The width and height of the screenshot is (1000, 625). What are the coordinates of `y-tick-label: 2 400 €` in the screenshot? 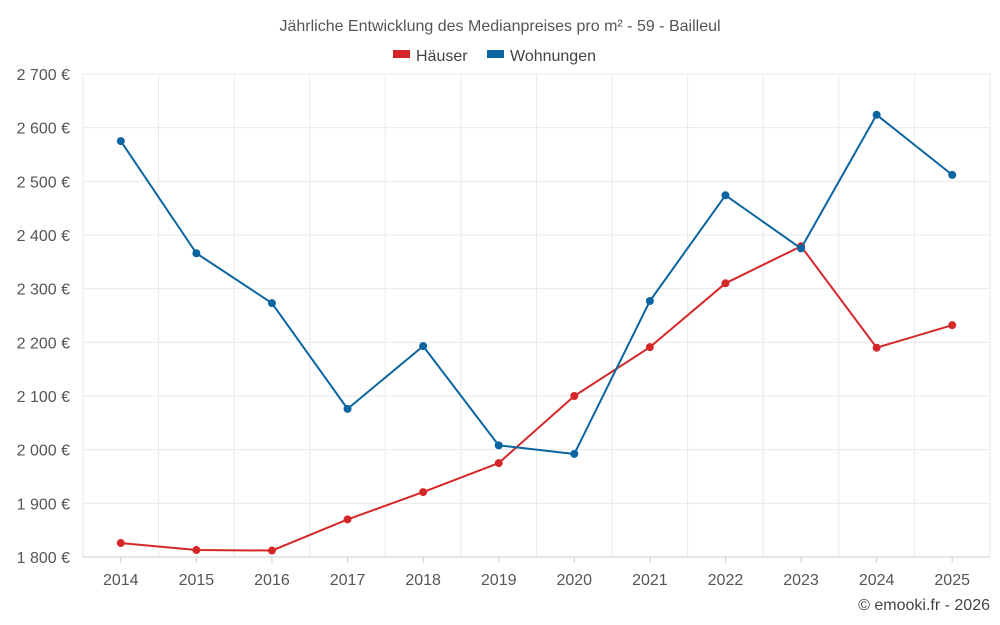 It's located at (43, 236).